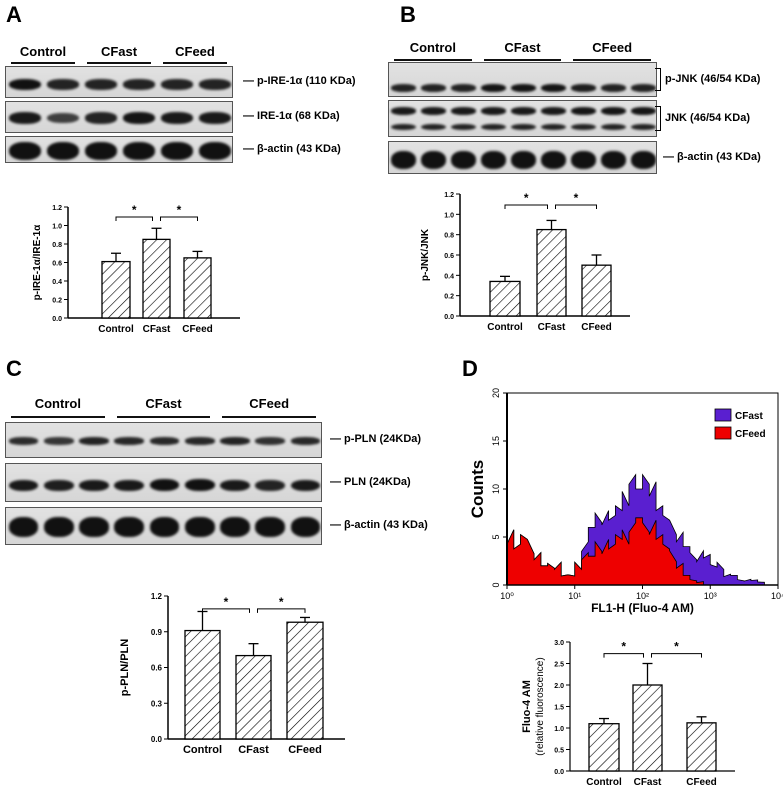 The width and height of the screenshot is (783, 790). What do you see at coordinates (449, 276) in the screenshot?
I see `y-tick-label: 0.4` at bounding box center [449, 276].